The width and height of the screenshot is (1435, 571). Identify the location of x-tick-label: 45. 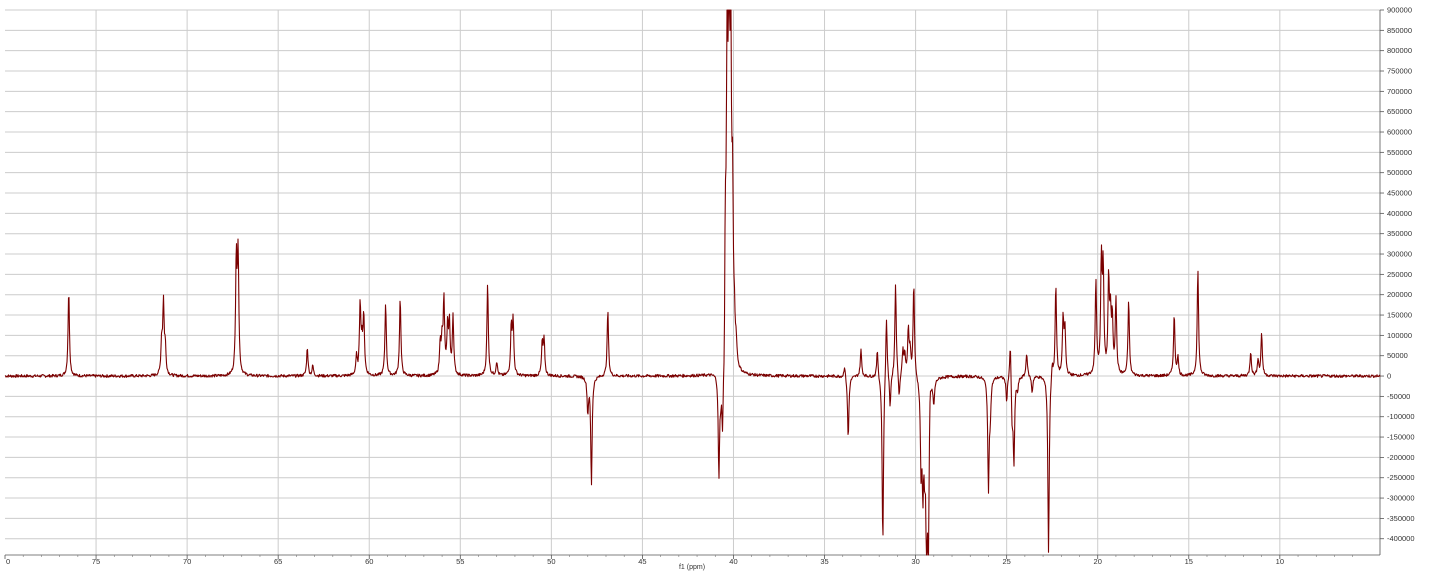
(642, 561).